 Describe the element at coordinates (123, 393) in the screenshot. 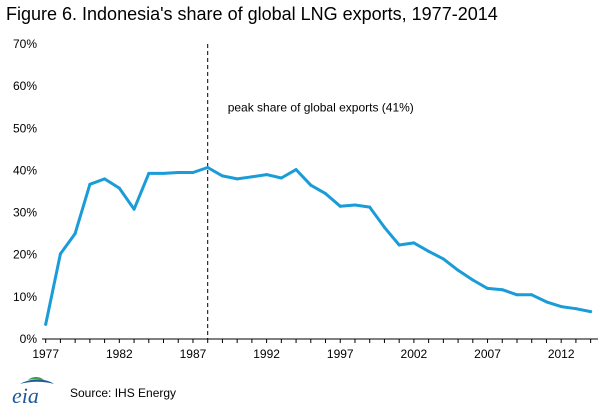

I see `source-note: Source: IHS Energy` at that location.